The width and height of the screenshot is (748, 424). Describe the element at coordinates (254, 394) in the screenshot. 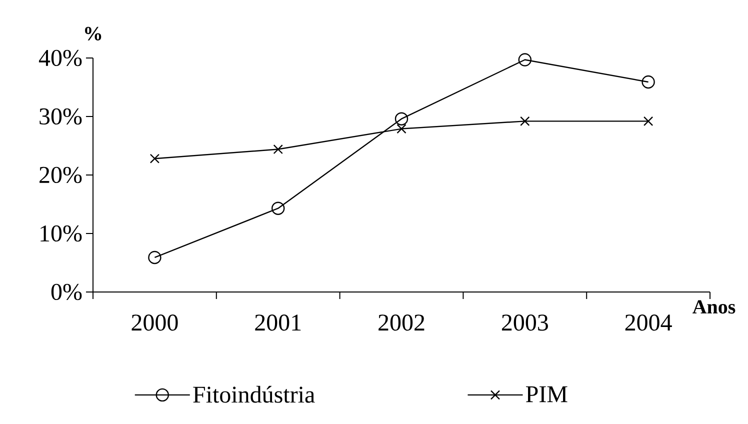

I see `legend-label: Fitoindústria` at that location.